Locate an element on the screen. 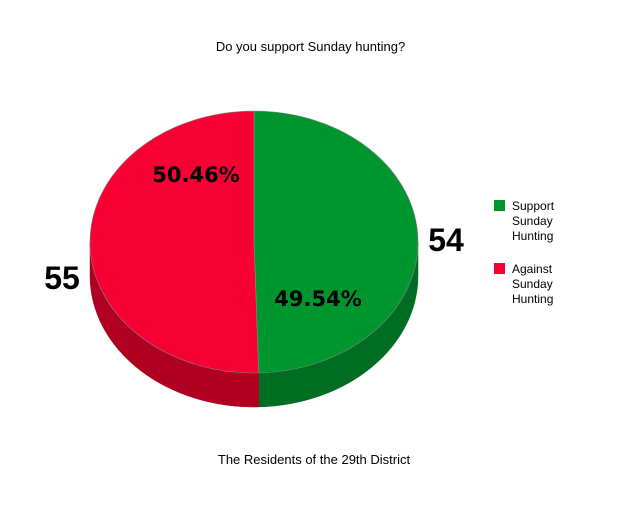 Image resolution: width=621 pixels, height=509 pixels. pie-slice-support is located at coordinates (336, 242).